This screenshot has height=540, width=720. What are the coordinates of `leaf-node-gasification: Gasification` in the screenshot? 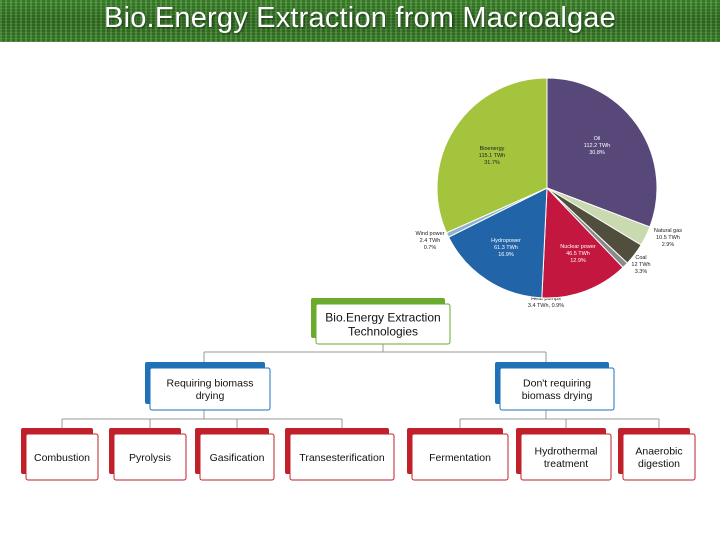 It's located at (235, 454).